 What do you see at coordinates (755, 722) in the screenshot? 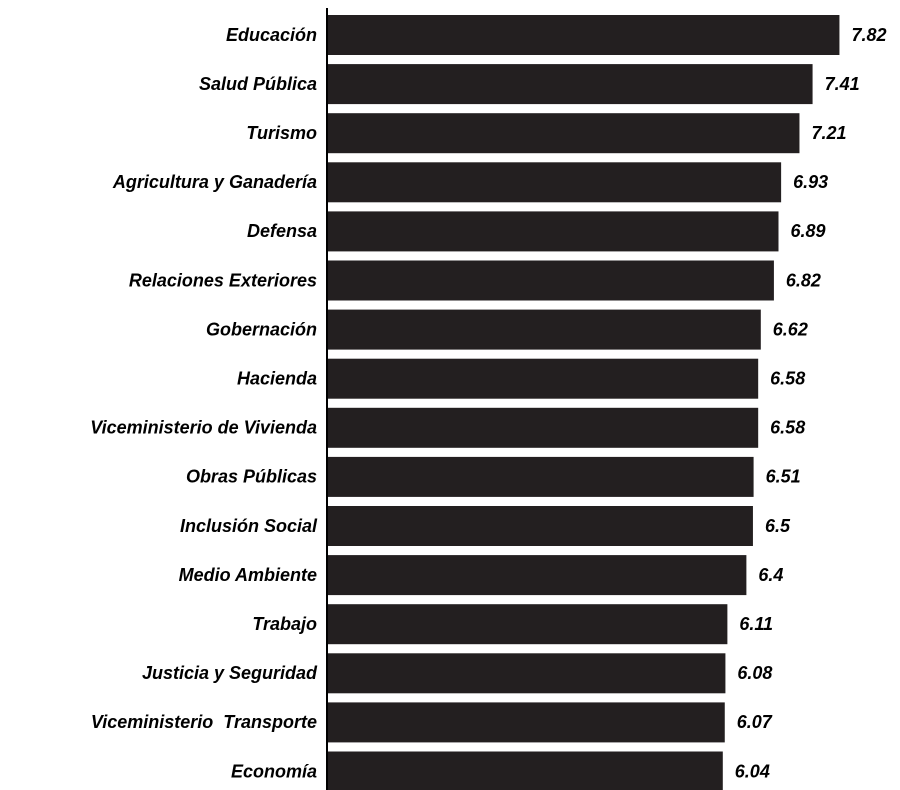
I see `value-label: 6.07` at bounding box center [755, 722].